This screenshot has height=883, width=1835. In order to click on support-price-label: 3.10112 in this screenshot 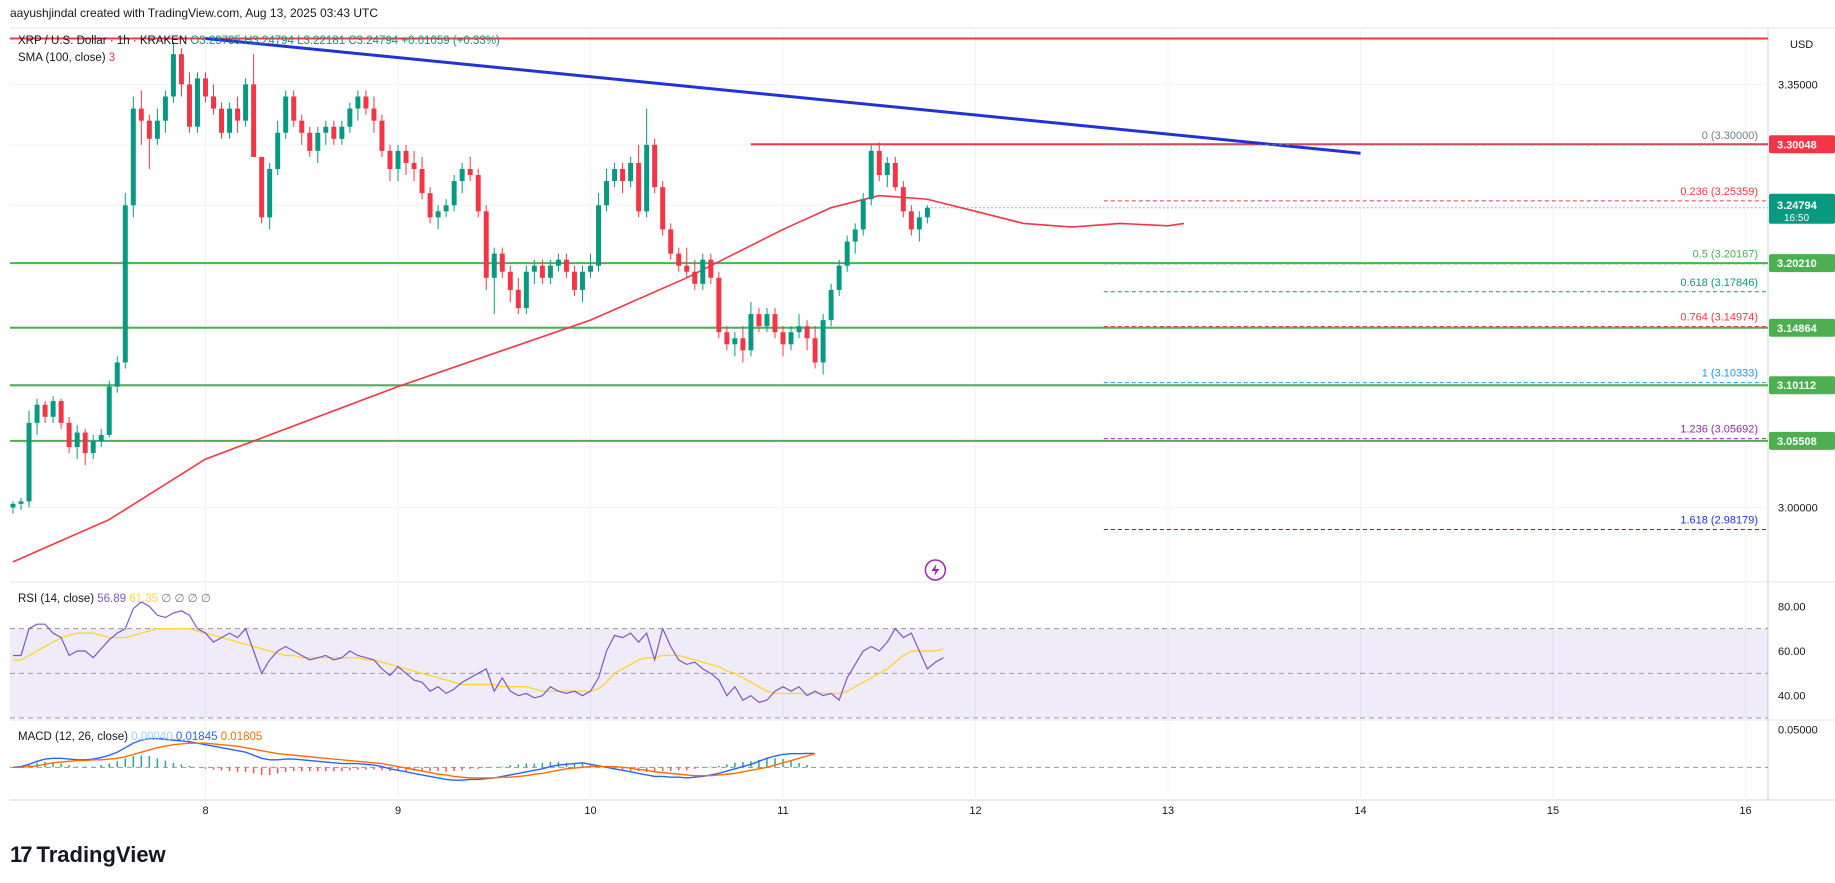, I will do `click(1796, 386)`.